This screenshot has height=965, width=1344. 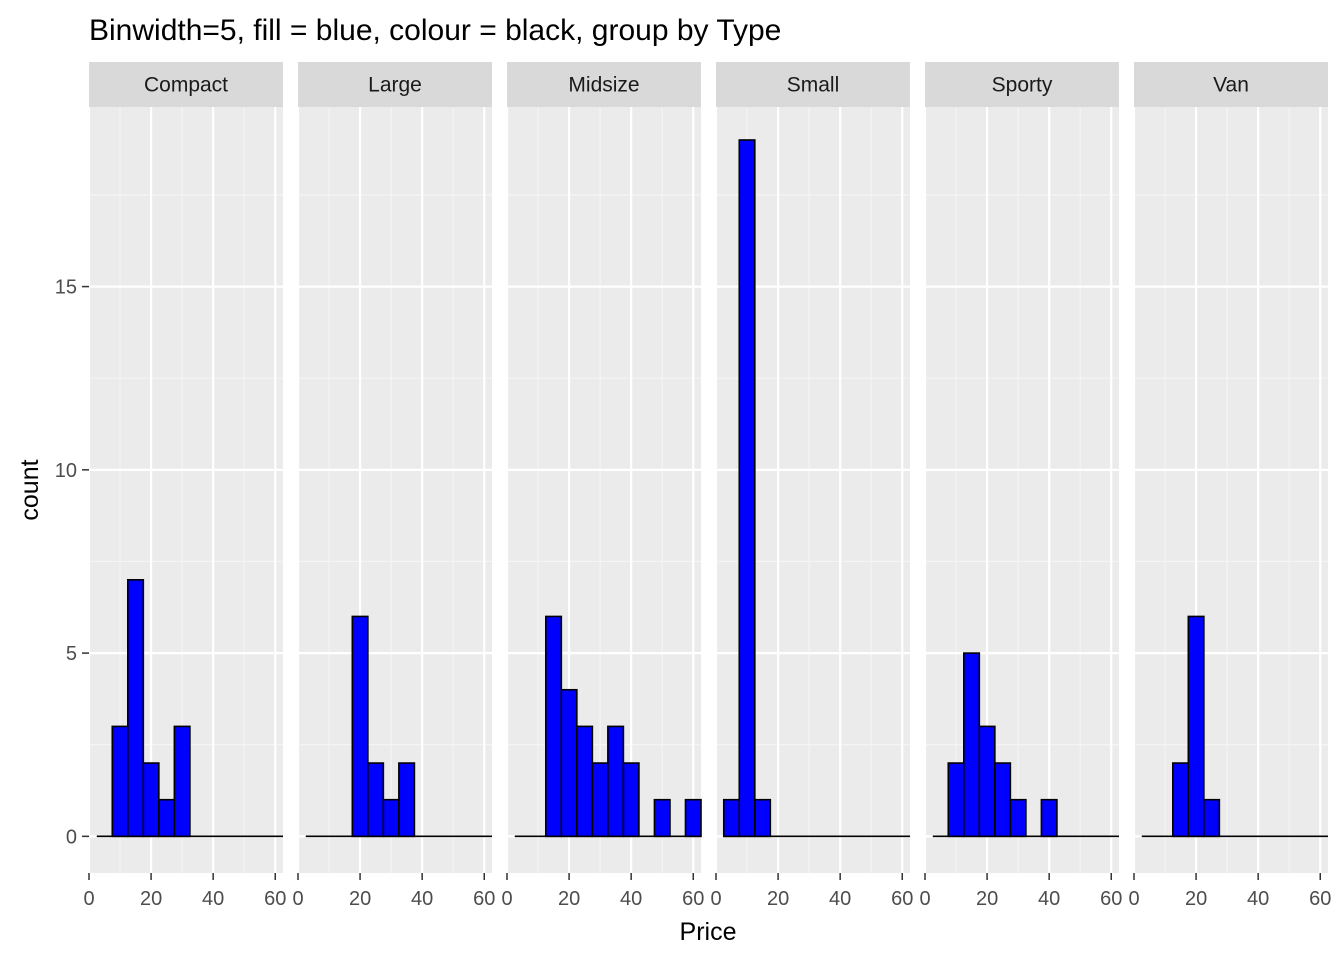 I want to click on y-tick-label: 10, so click(x=66, y=471).